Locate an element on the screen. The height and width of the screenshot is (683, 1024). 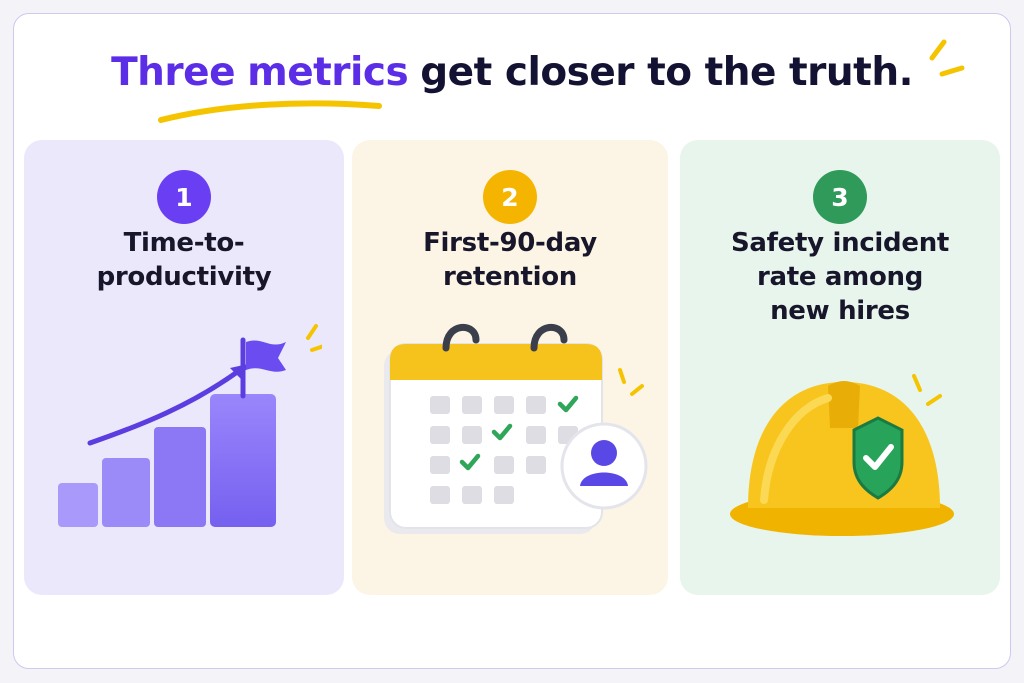
number-badge: 3 is located at coordinates (840, 197).